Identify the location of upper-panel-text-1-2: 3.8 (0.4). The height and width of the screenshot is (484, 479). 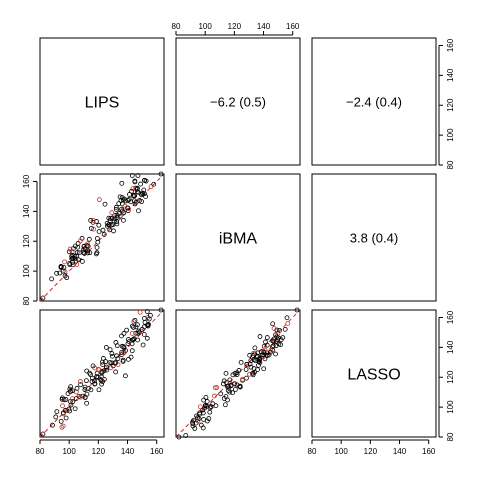
(374, 238).